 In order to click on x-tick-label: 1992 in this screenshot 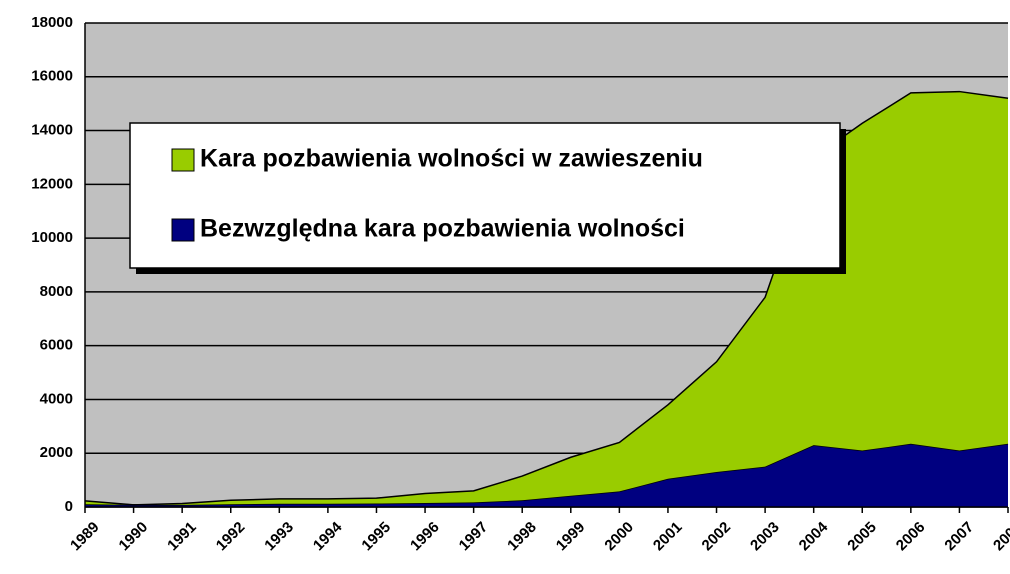, I will do `click(231, 537)`.